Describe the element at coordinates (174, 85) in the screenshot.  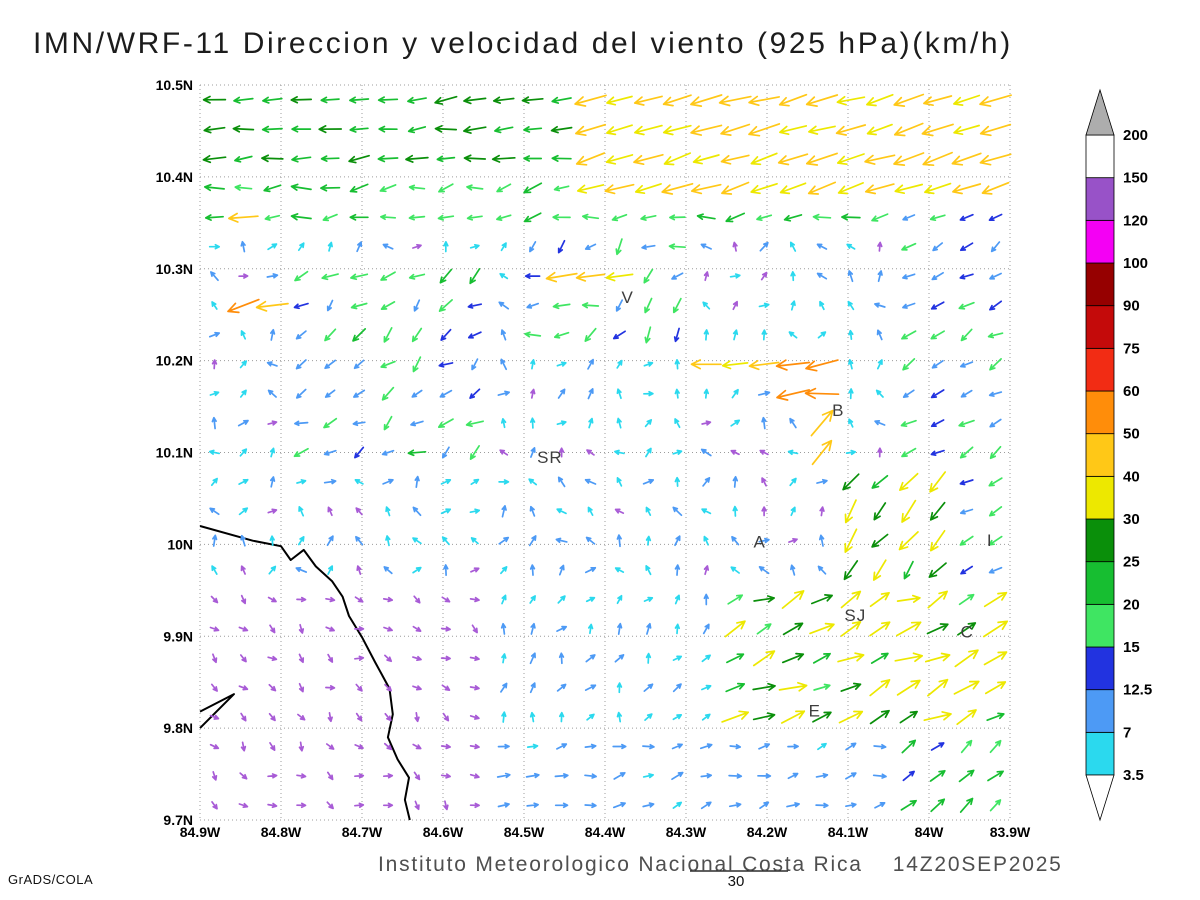
I see `y-axis-tick-label: 10.5N` at that location.